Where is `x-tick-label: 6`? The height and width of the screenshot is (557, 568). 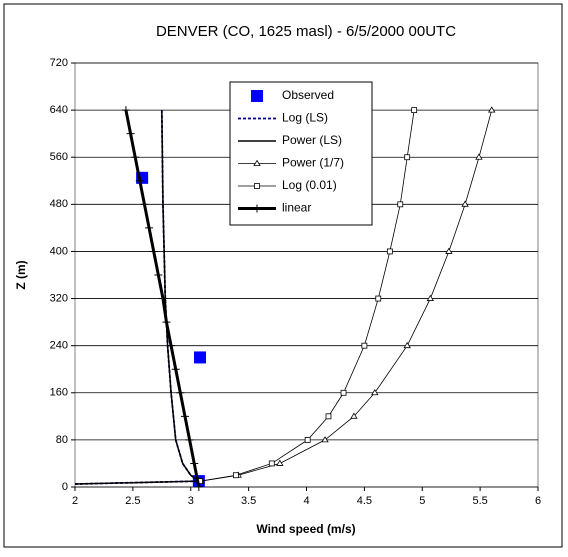
x-tick-label: 6 is located at coordinates (538, 501).